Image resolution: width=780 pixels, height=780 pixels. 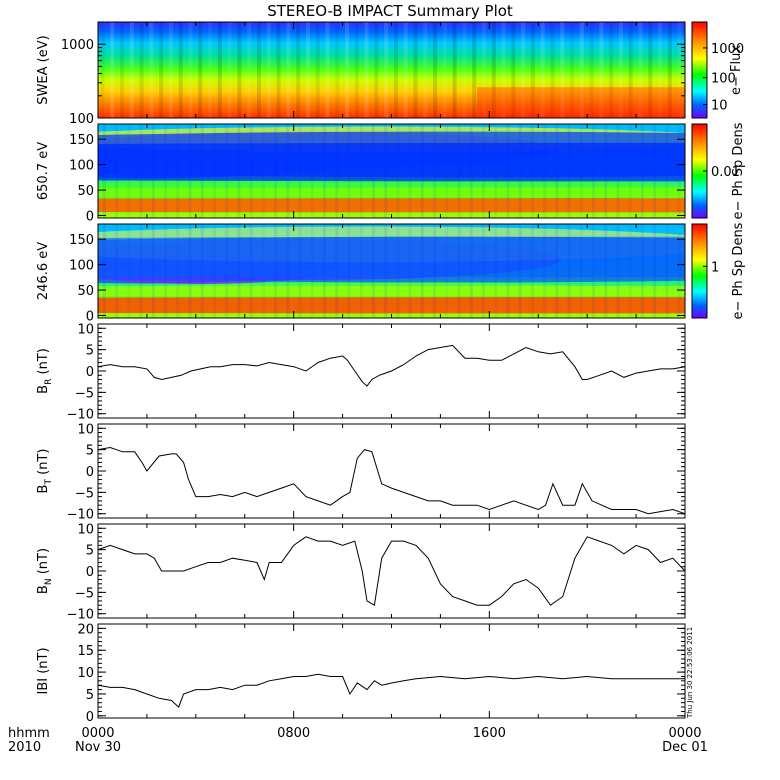 I want to click on x-tick-label: 1600, so click(x=489, y=733).